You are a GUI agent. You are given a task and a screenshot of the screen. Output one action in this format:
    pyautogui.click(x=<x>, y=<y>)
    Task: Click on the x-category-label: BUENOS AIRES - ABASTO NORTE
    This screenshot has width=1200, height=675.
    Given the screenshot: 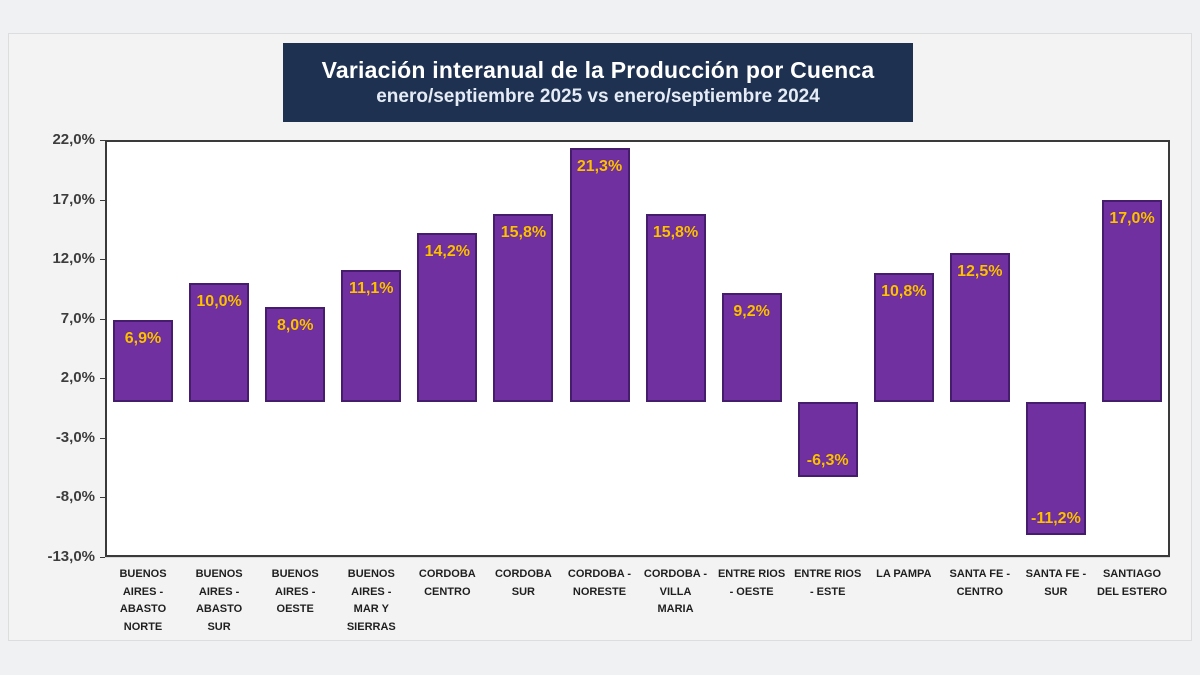 What is the action you would take?
    pyautogui.click(x=143, y=600)
    